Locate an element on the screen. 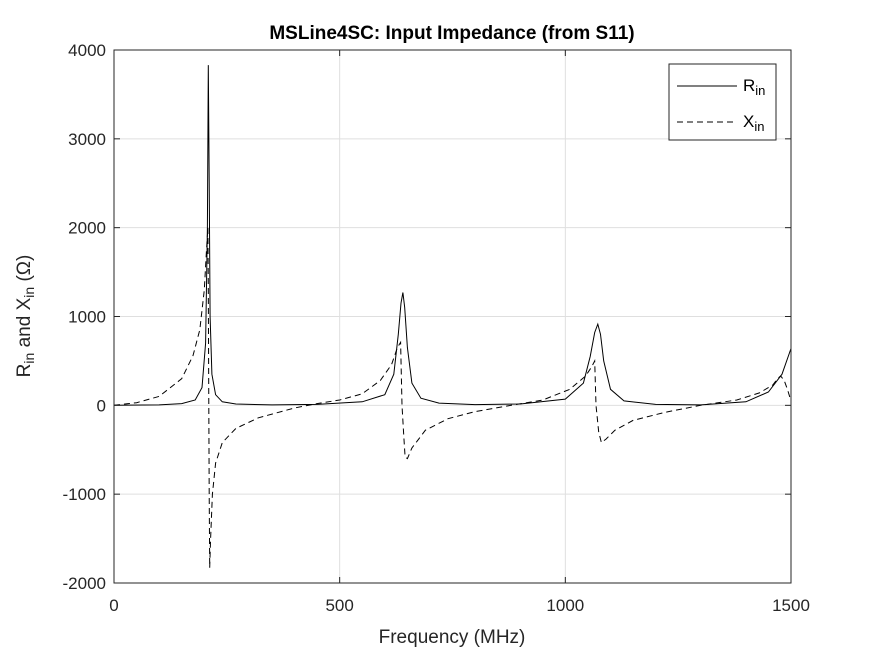 The image size is (875, 656). x-tick-label: 0 is located at coordinates (113, 605).